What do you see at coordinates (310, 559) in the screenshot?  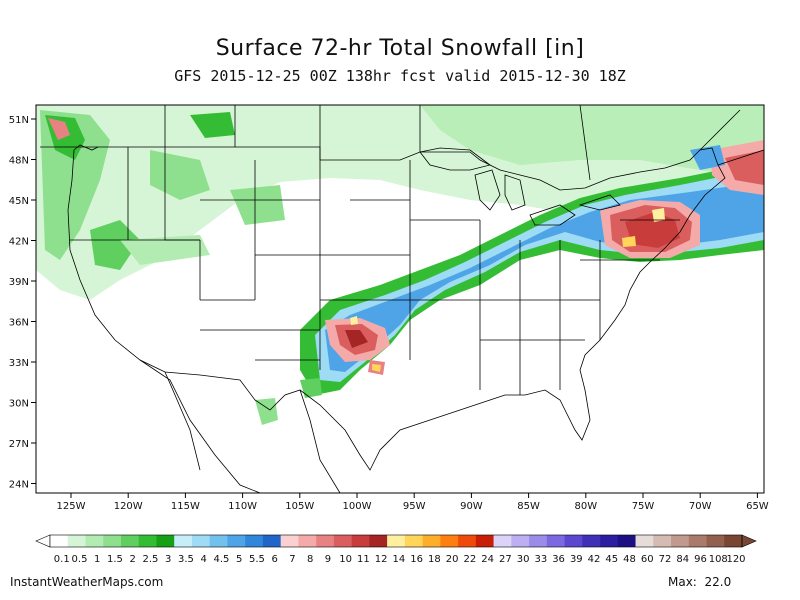 I see `colorbar-label: 8` at bounding box center [310, 559].